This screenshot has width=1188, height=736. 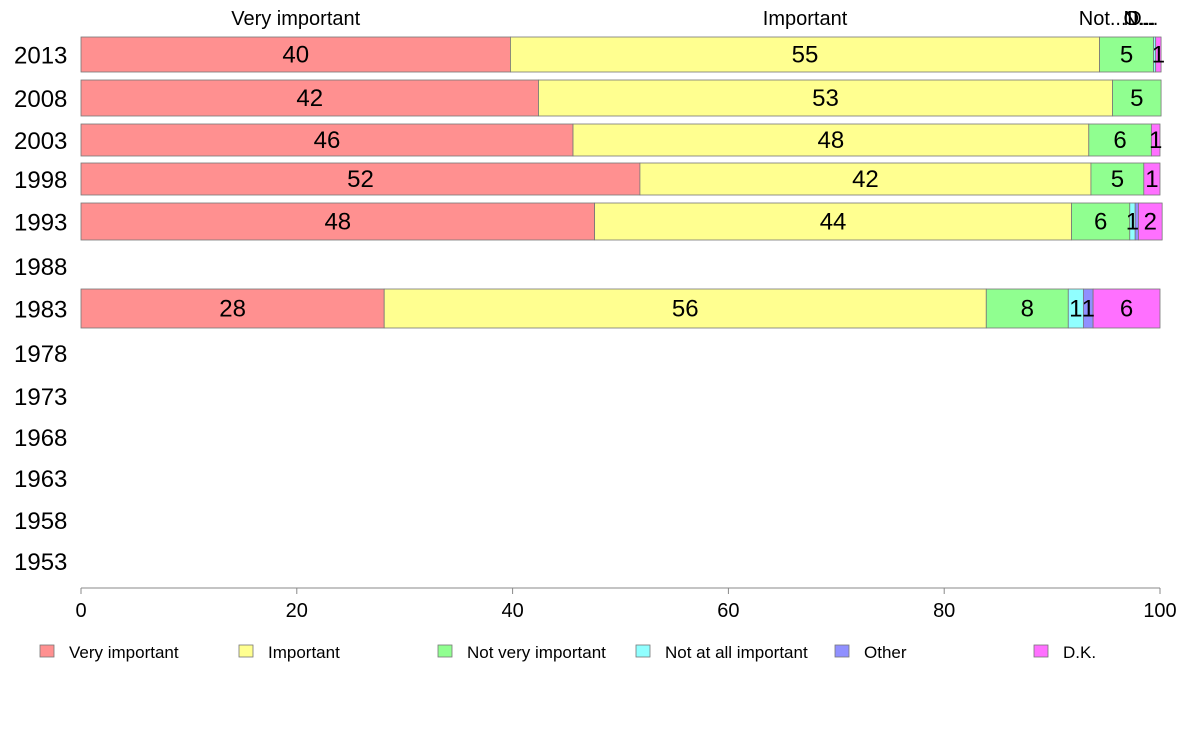 What do you see at coordinates (297, 611) in the screenshot?
I see `x-tick-label-20: 20` at bounding box center [297, 611].